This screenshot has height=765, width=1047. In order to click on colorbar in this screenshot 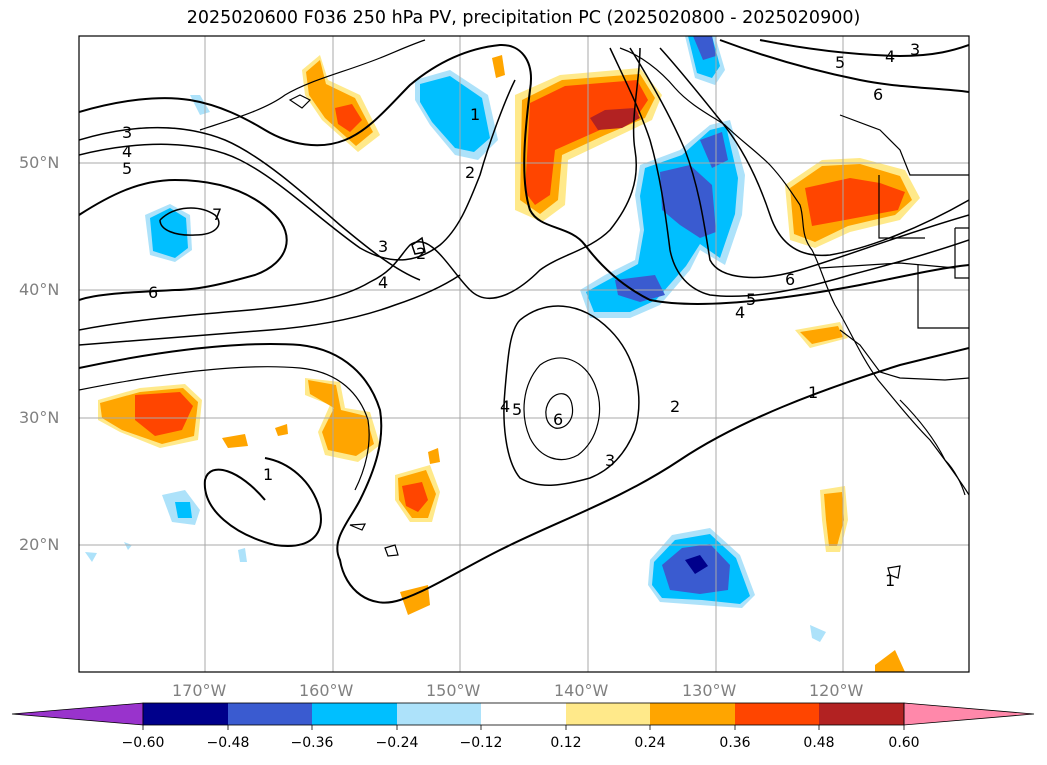, I will do `click(523, 716)`.